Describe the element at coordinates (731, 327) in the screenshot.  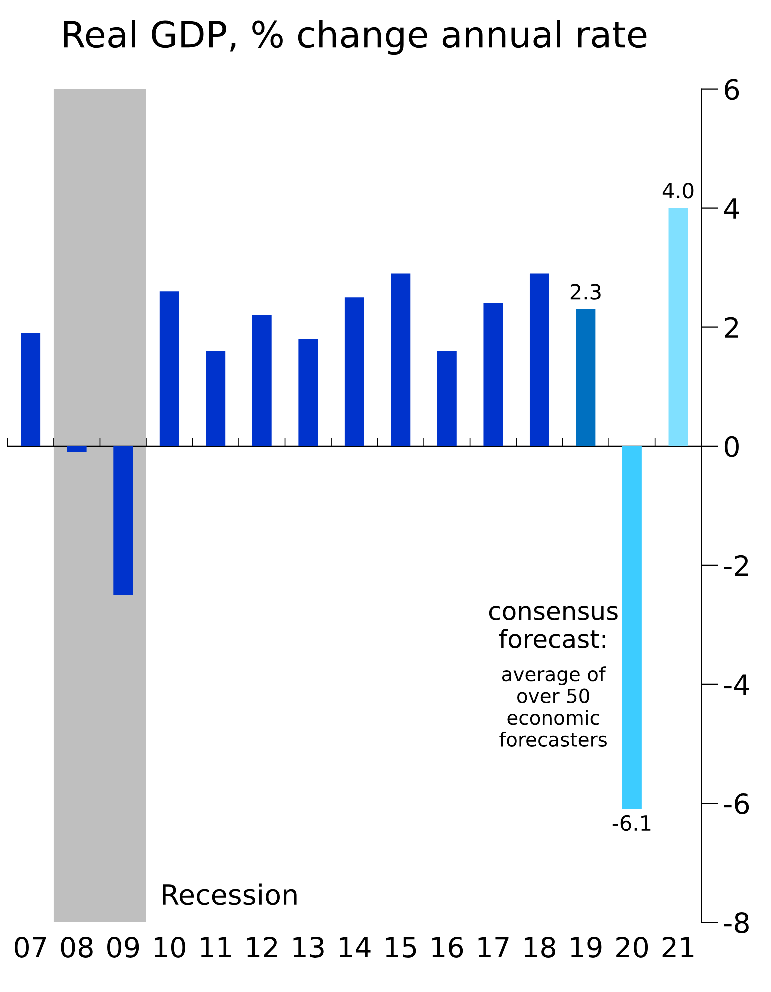
I see `y-tick-label: 2` at that location.